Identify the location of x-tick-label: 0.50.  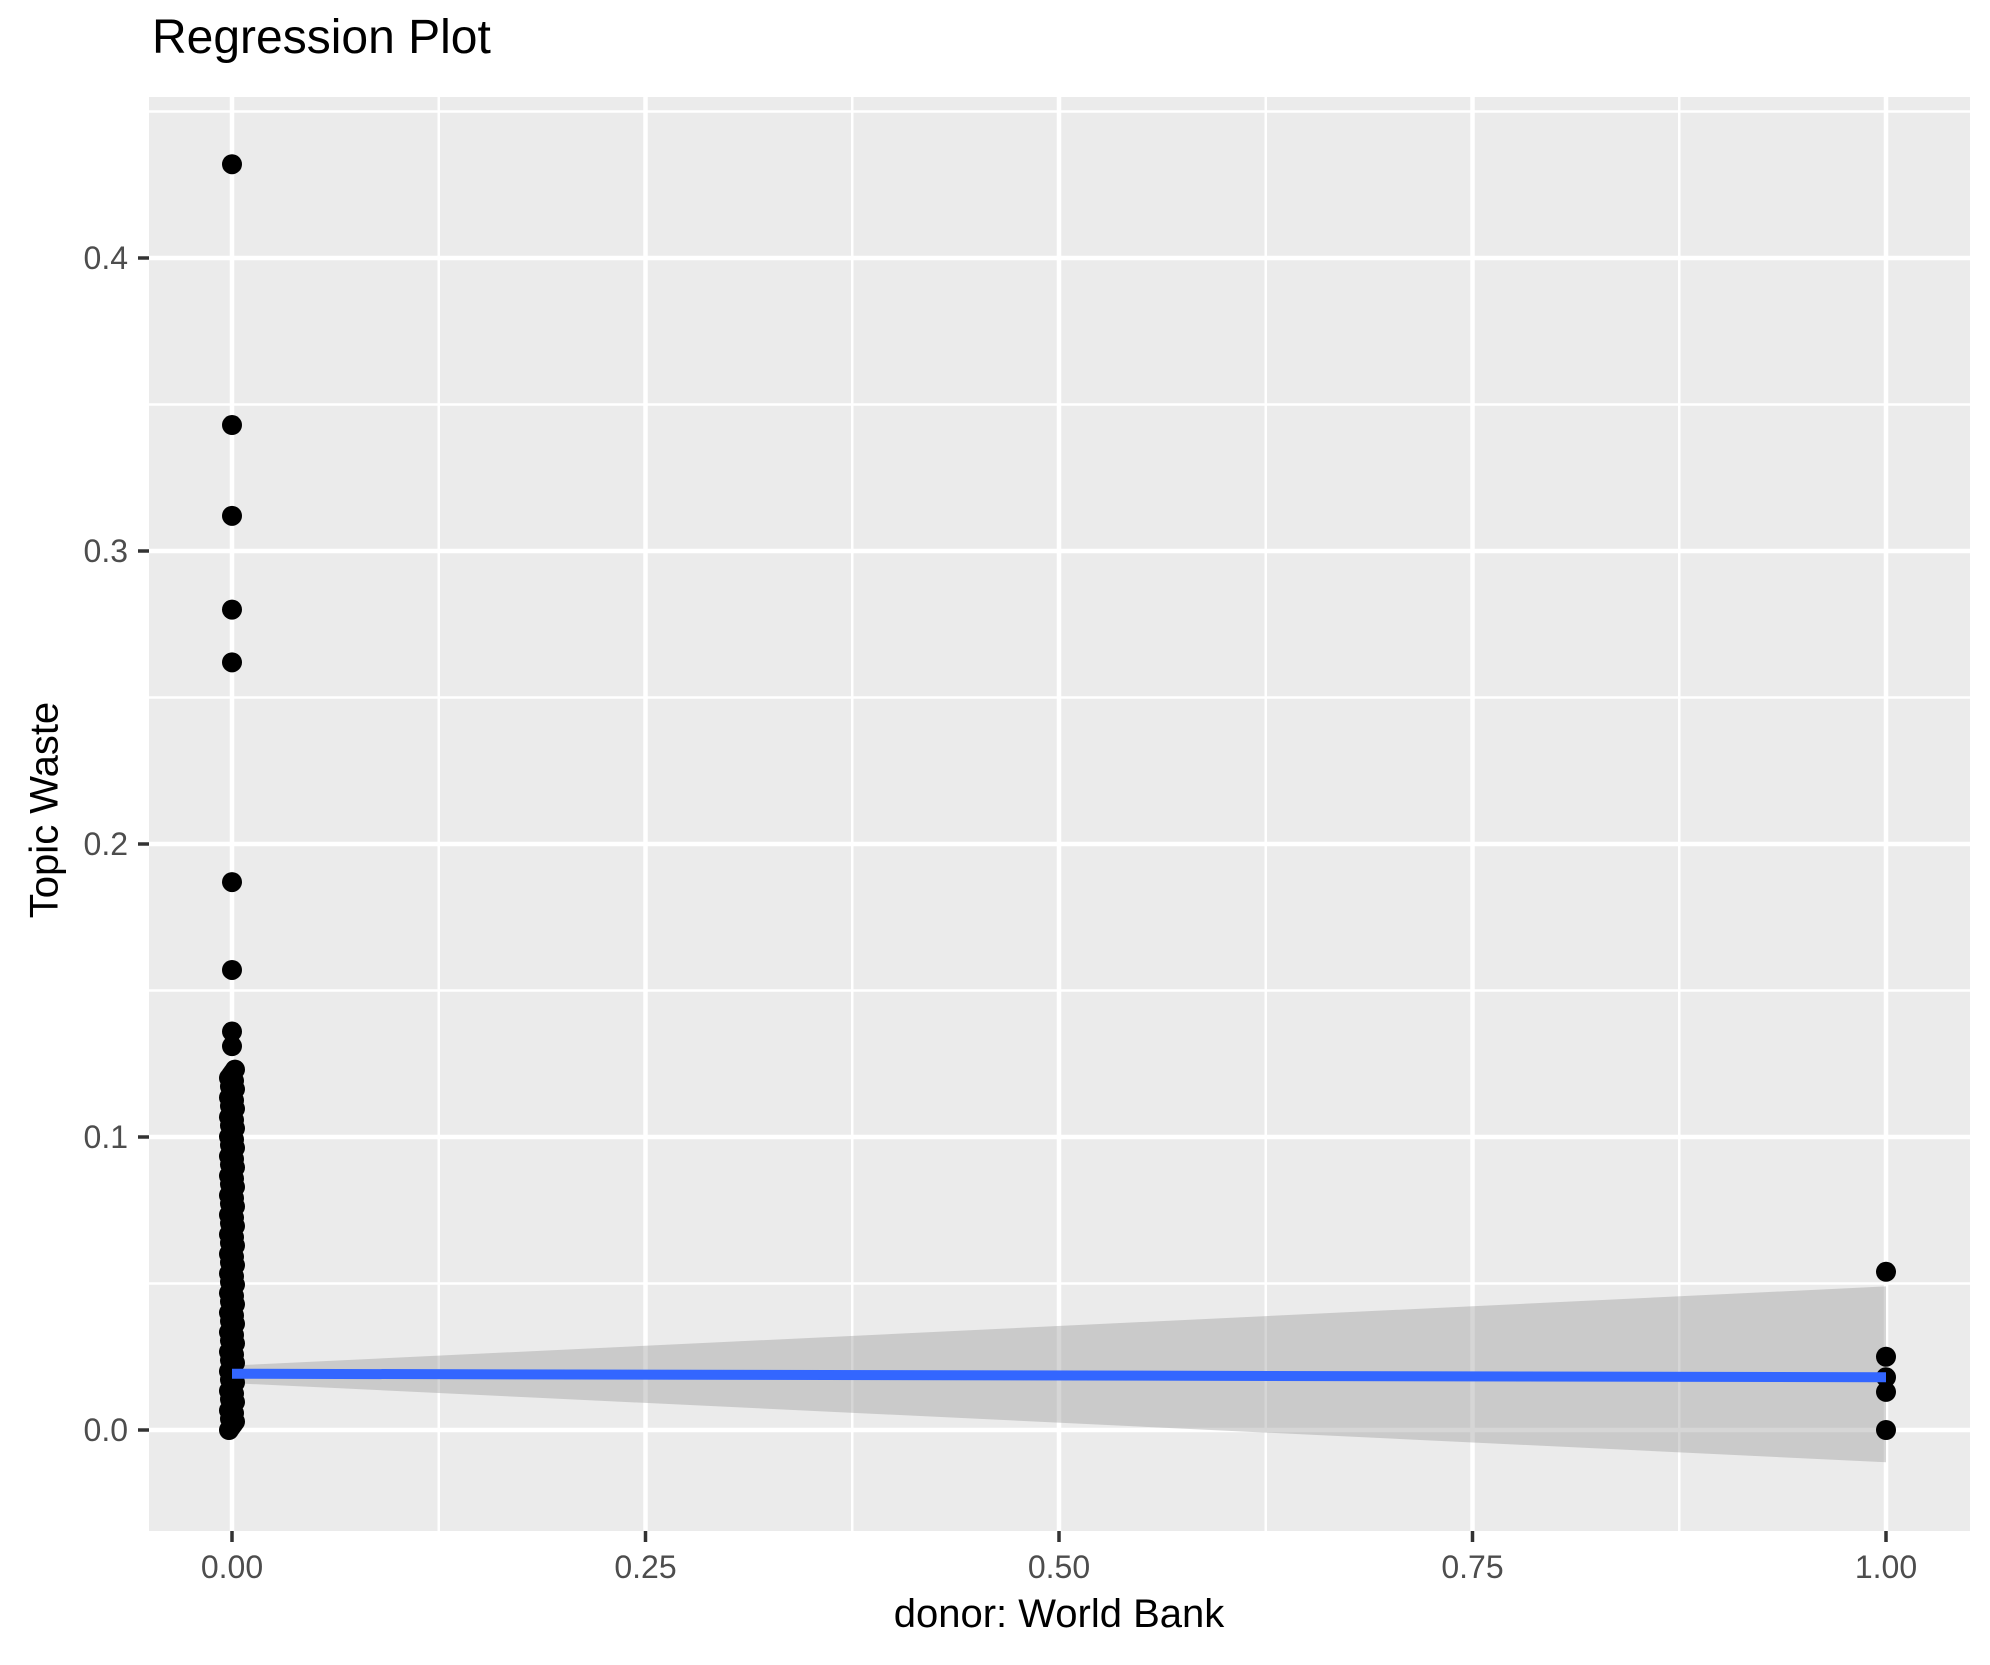
(1059, 1567).